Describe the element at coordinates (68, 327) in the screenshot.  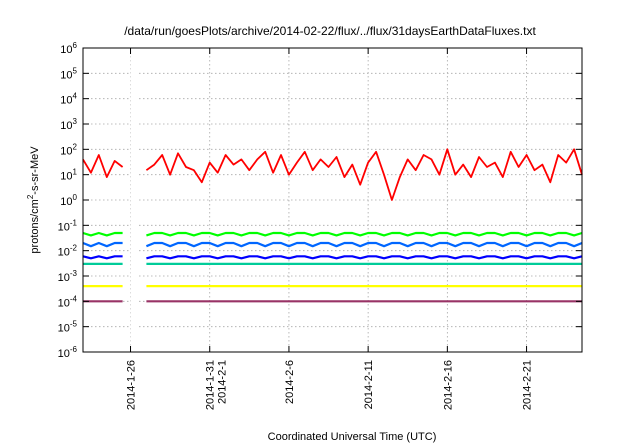
I see `y-tick-label: 10⁻⁵` at that location.